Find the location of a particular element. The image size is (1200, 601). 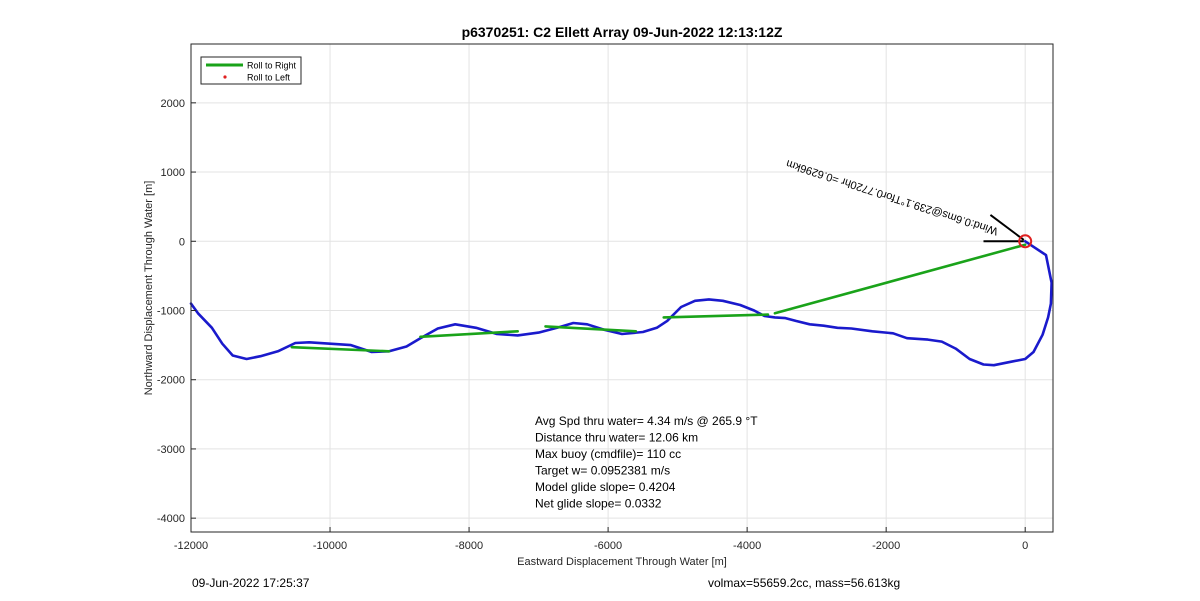

y-tick-label: -4000 is located at coordinates (171, 519).